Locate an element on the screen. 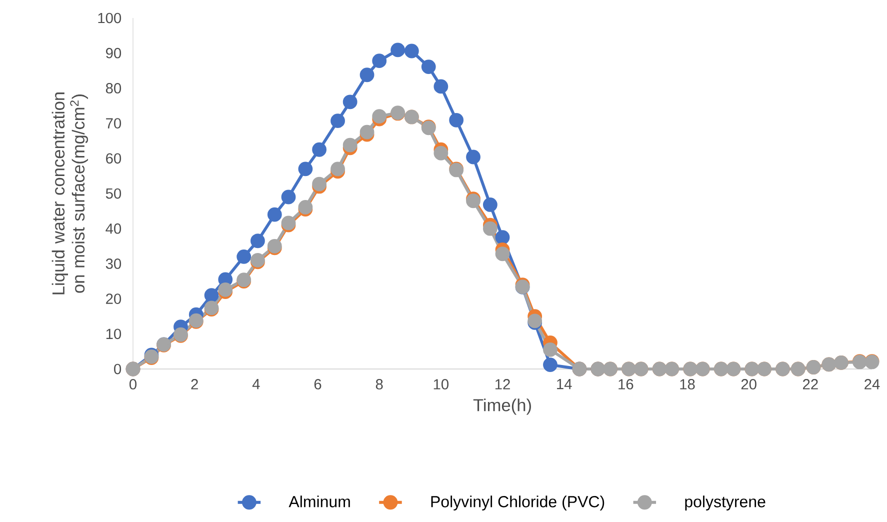  x-tick-label: 16 is located at coordinates (626, 384).